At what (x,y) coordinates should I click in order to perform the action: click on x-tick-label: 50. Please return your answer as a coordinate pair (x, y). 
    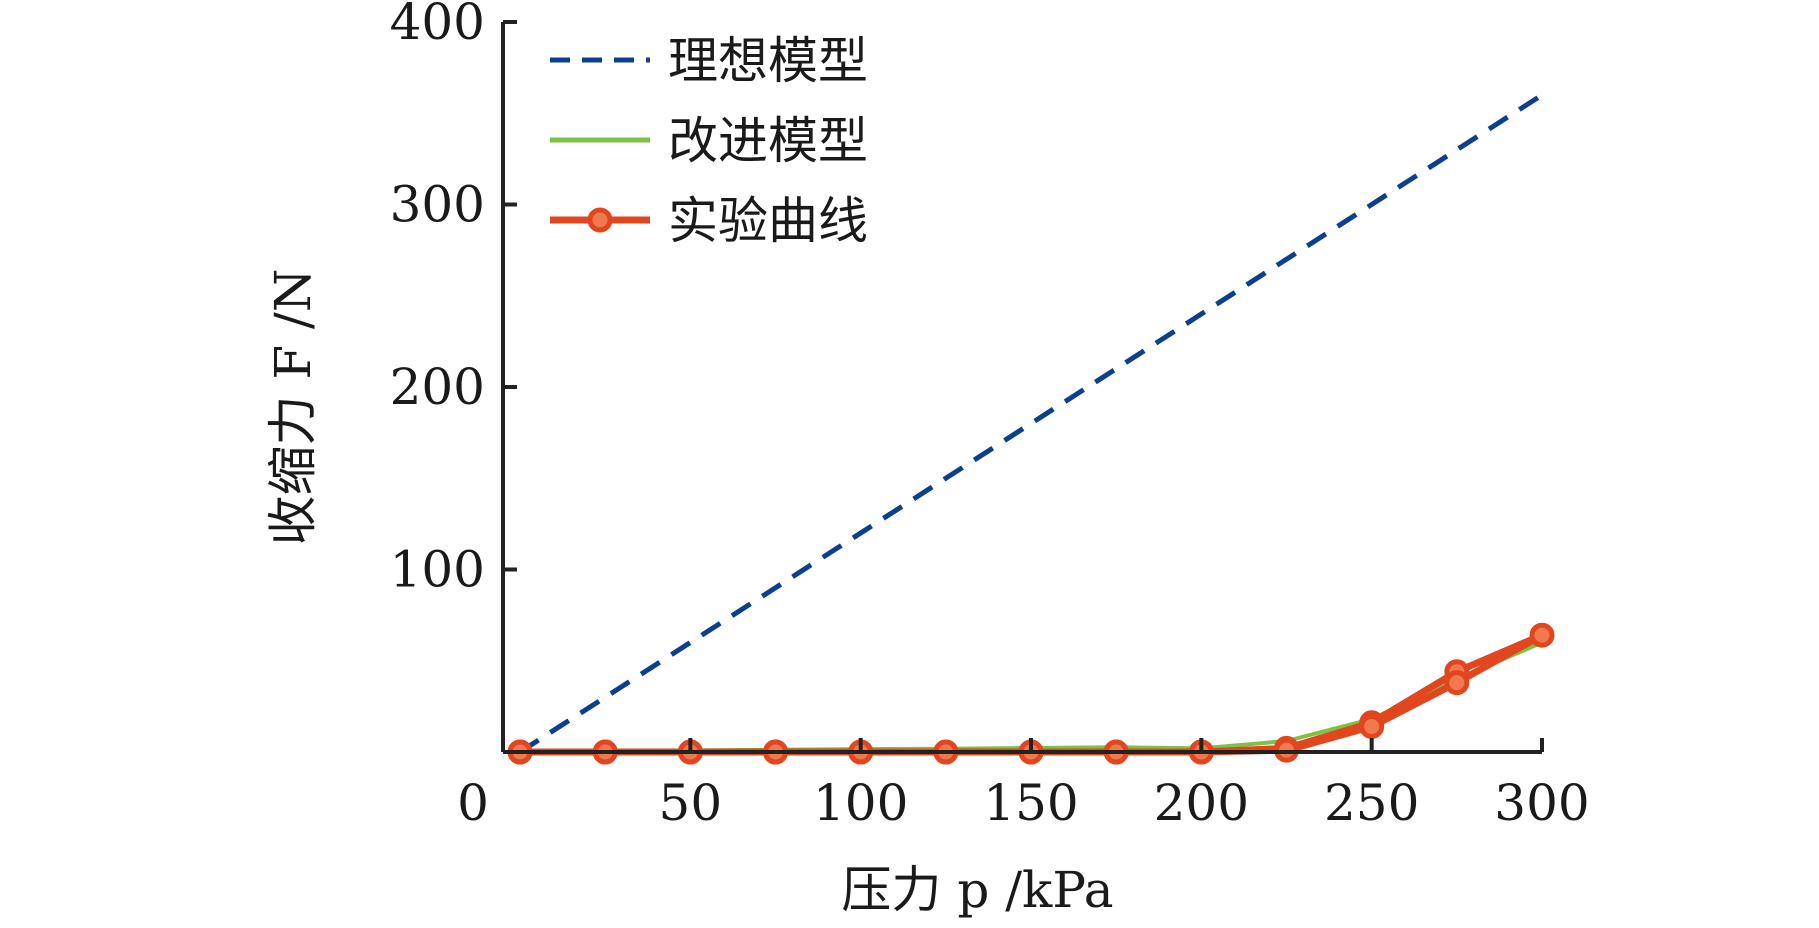
    Looking at the image, I should click on (691, 803).